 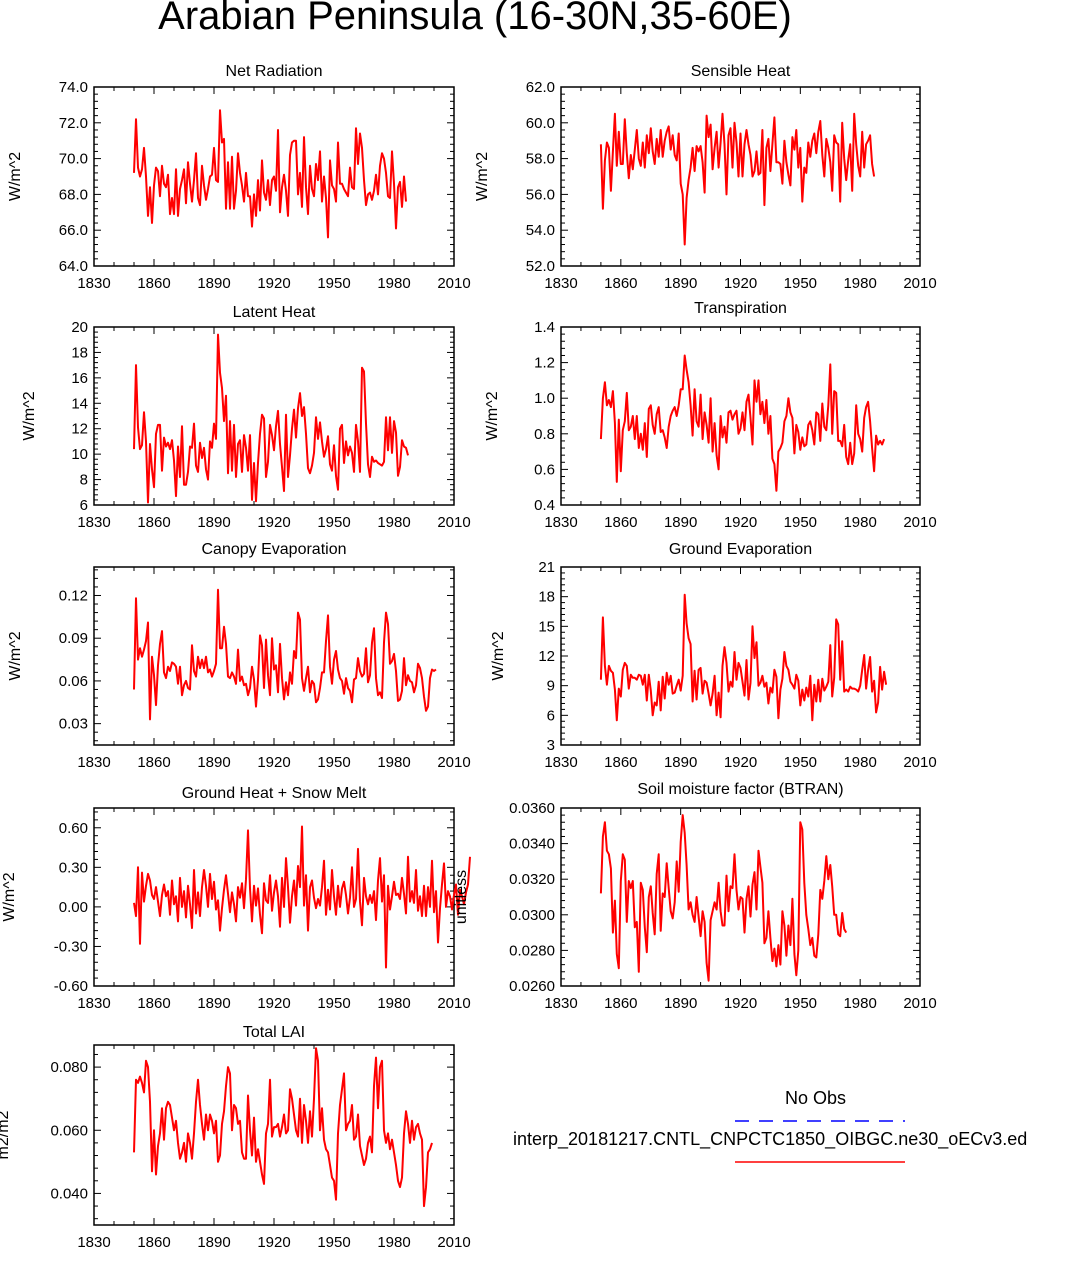 What do you see at coordinates (551, 745) in the screenshot?
I see `y-tick-label: 3` at bounding box center [551, 745].